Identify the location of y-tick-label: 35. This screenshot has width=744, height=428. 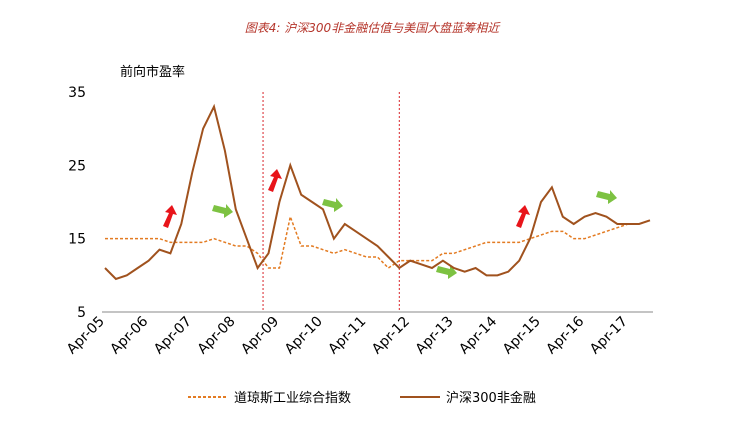
(77, 93).